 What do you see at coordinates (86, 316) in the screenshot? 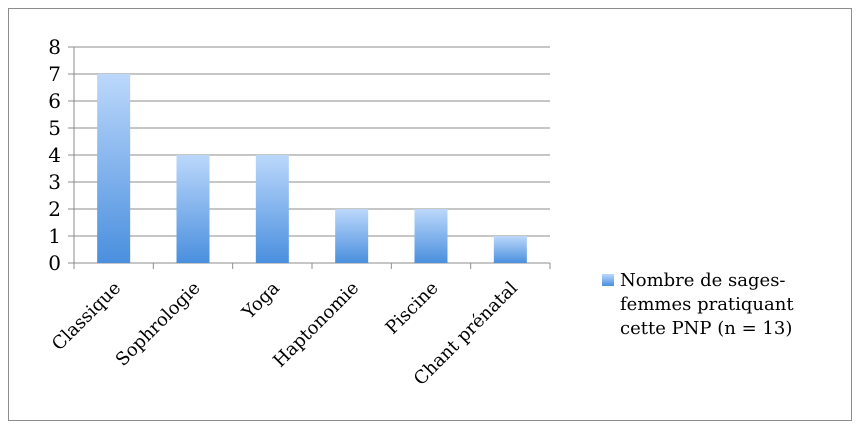
I see `x-tick-label: Classique` at bounding box center [86, 316].